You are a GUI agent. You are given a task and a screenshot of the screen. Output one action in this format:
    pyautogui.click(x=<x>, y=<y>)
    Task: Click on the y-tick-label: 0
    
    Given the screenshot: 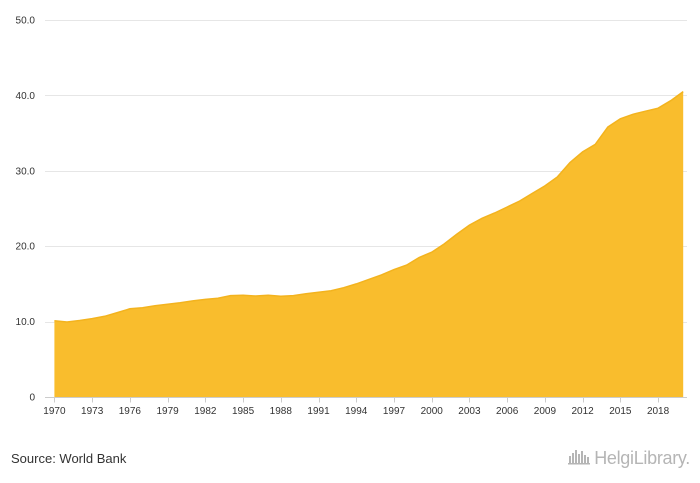 What is the action you would take?
    pyautogui.click(x=32, y=398)
    